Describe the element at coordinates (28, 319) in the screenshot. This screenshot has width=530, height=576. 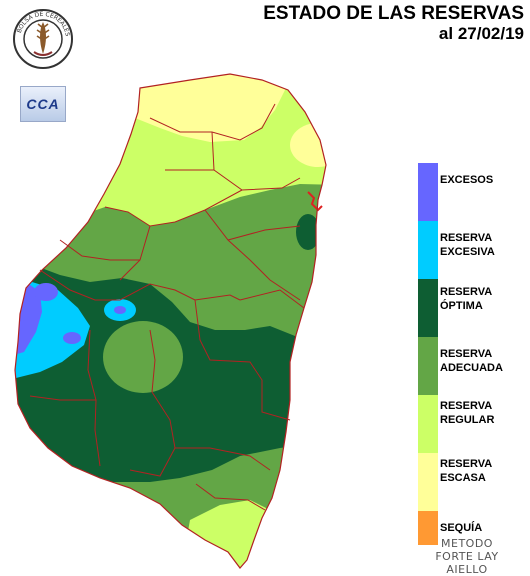
I see `zone-excesos-west` at that location.